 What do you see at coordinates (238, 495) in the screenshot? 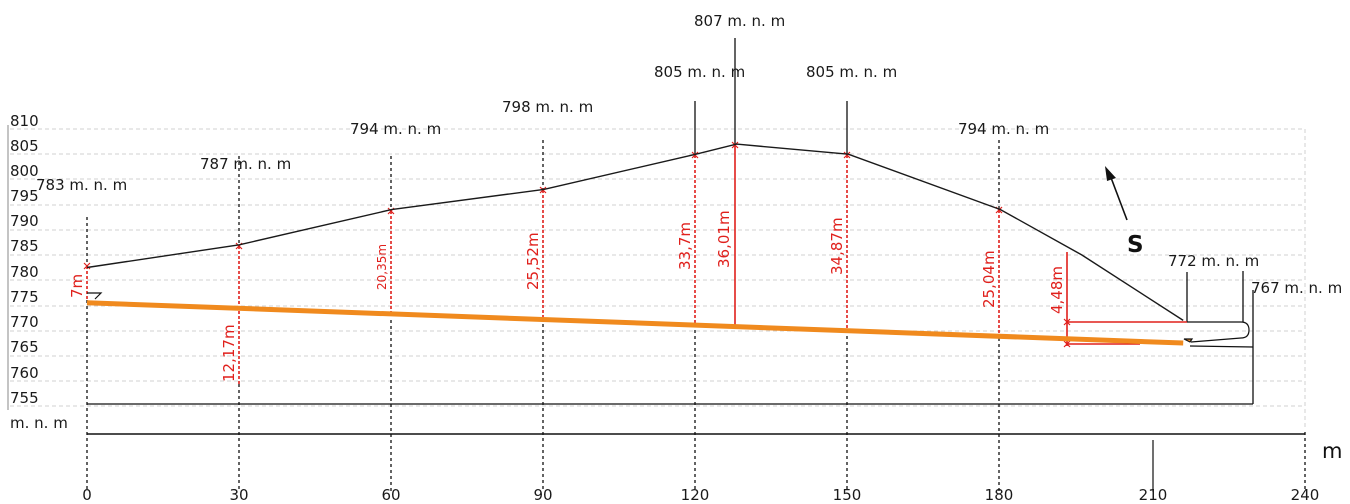
I see `x-tick: 30` at bounding box center [238, 495].